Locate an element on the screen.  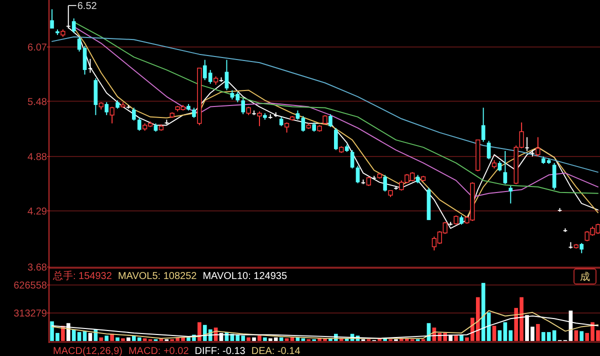
y-tick-label: 3.68 is located at coordinates (38, 268).